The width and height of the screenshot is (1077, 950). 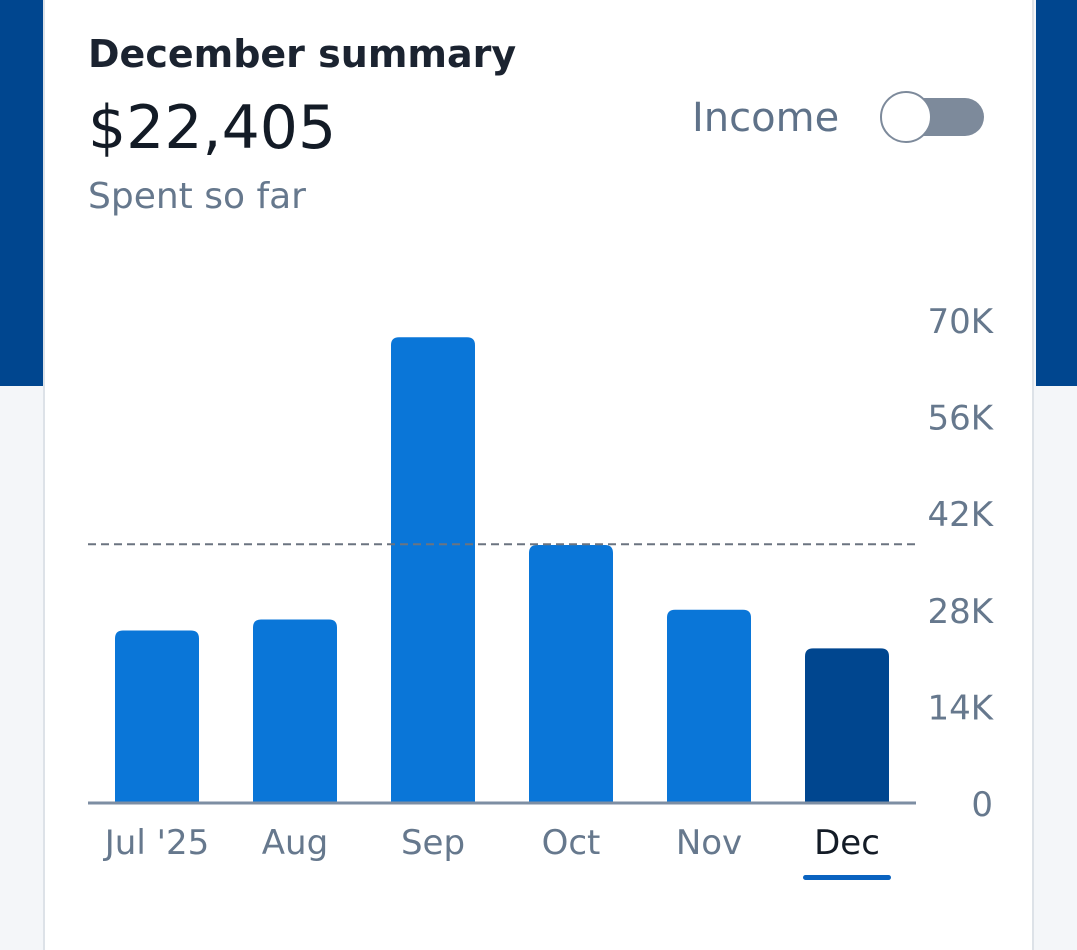 What do you see at coordinates (766, 118) in the screenshot?
I see `income-toggle-label: Income` at bounding box center [766, 118].